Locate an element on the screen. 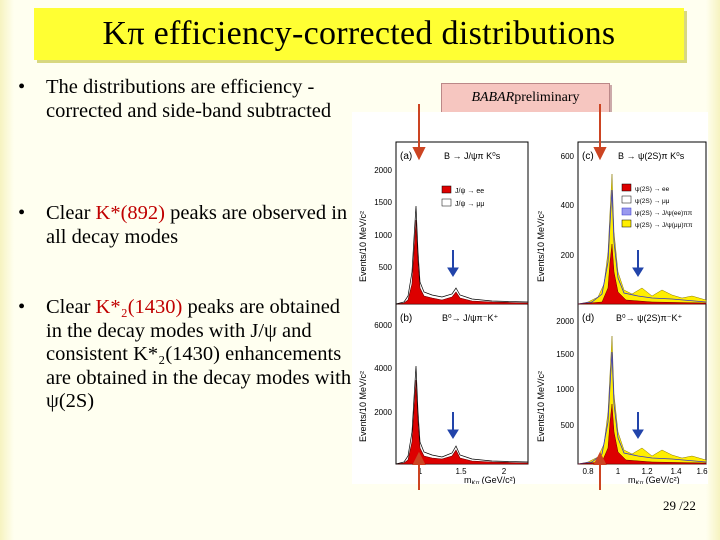 Image resolution: width=720 pixels, height=540 pixels. legend-a-mumu-swatch is located at coordinates (446, 202).